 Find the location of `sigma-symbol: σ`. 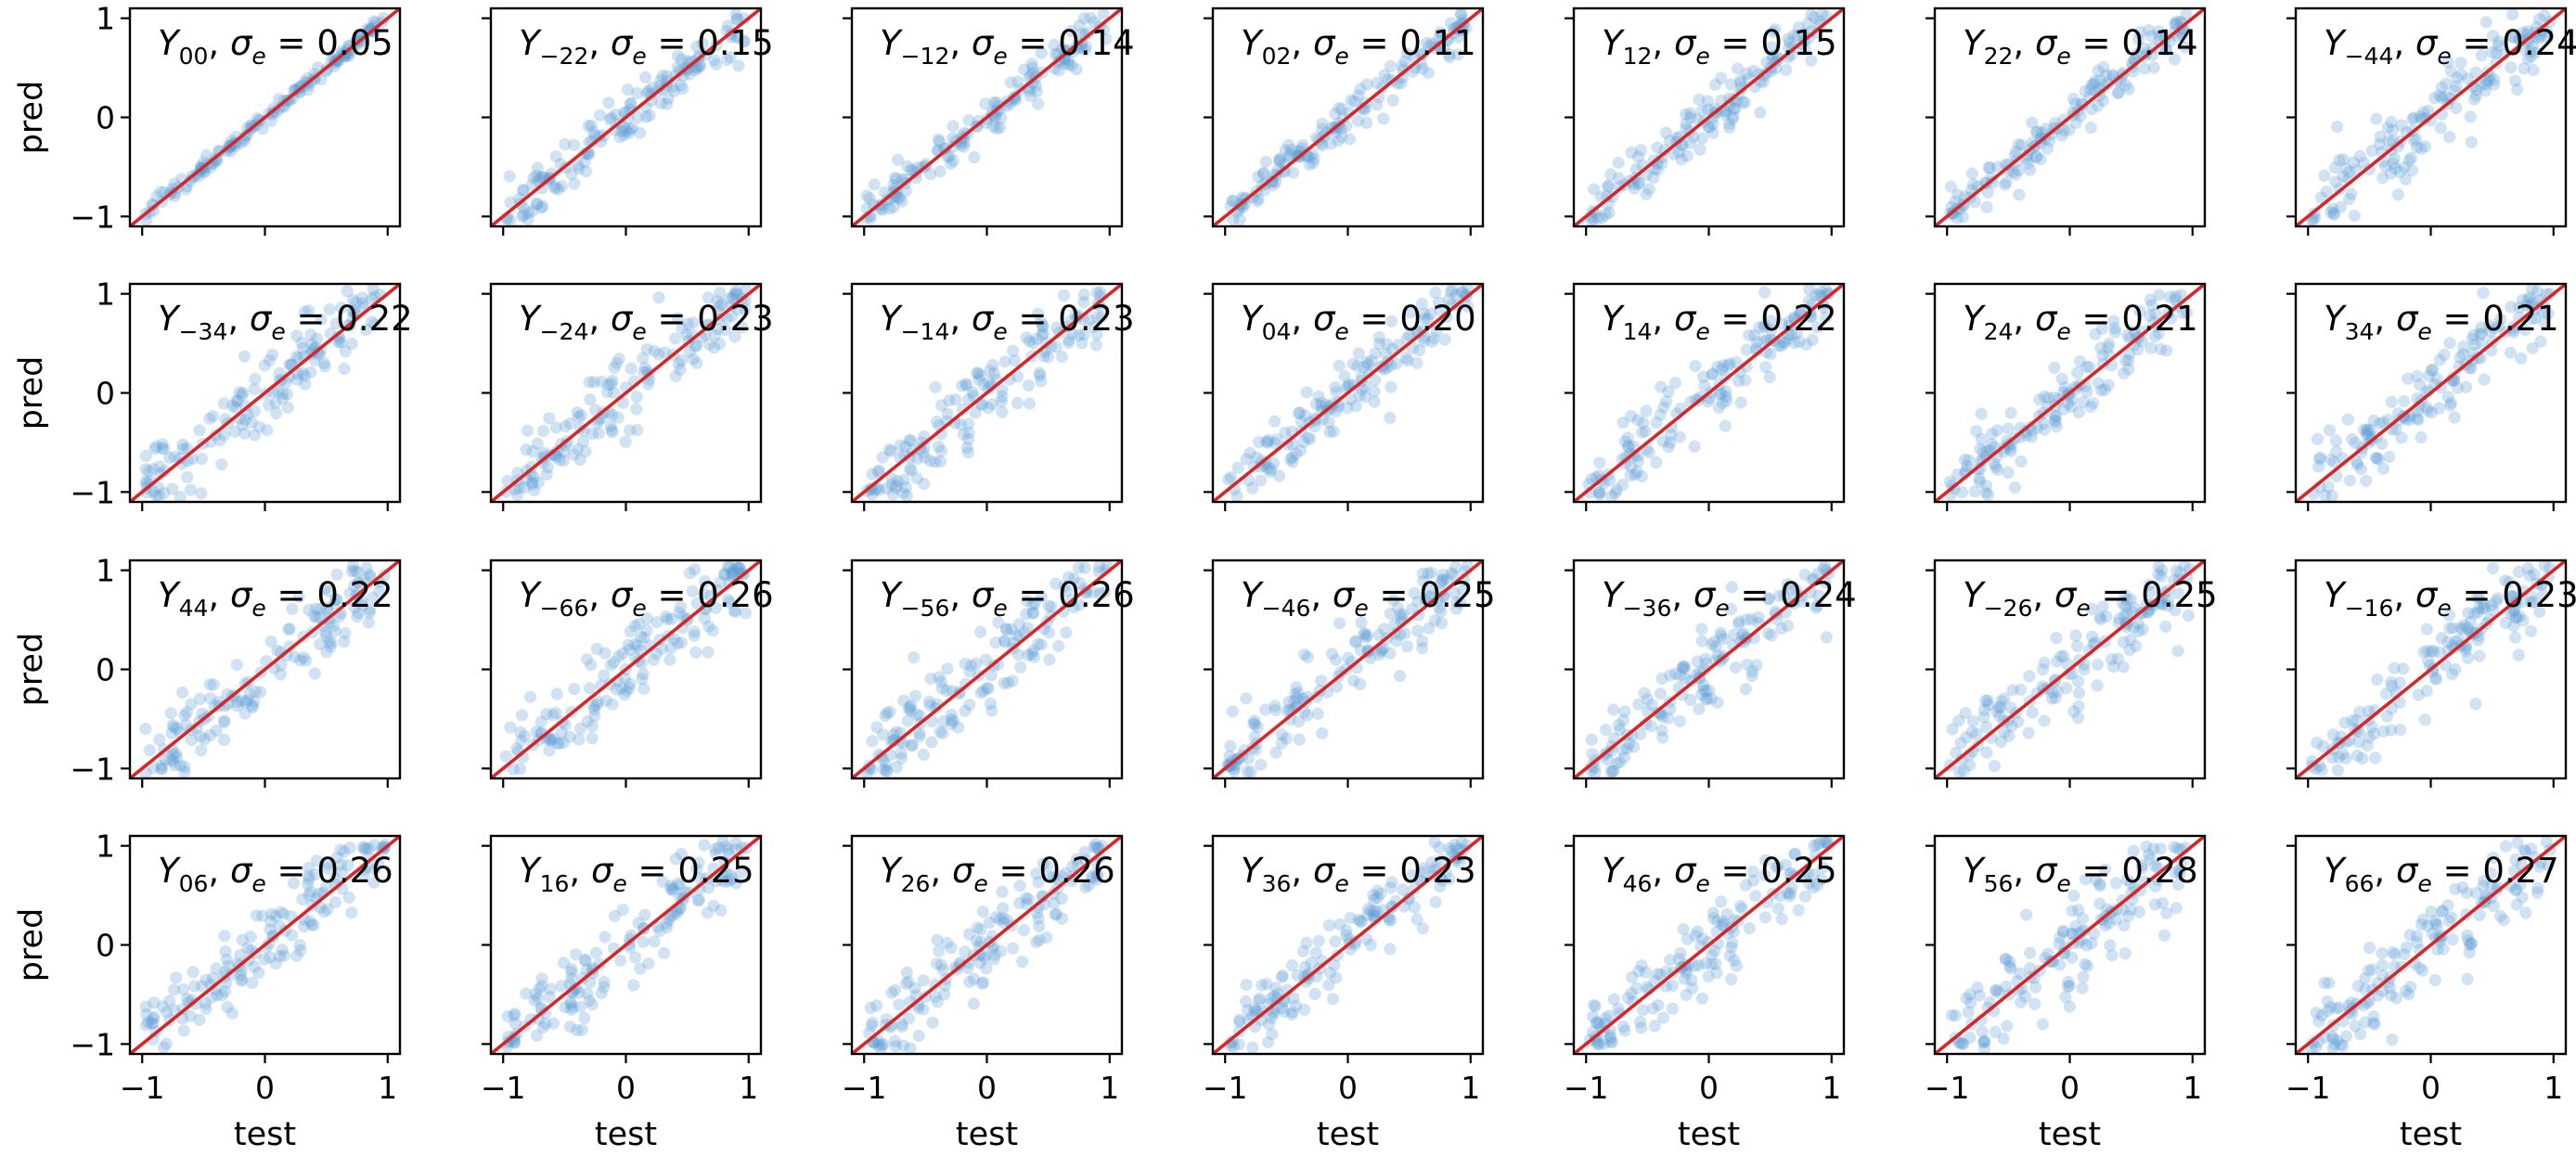

sigma-symbol: σ is located at coordinates (1705, 595).